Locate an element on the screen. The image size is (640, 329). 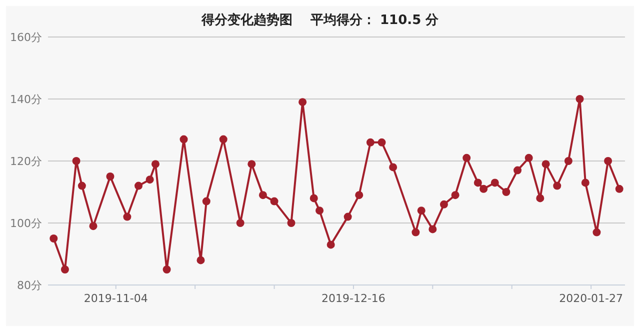
chart-title: 得分变化趋势图 平均得分： 110.5 分 is located at coordinates (320, 20).